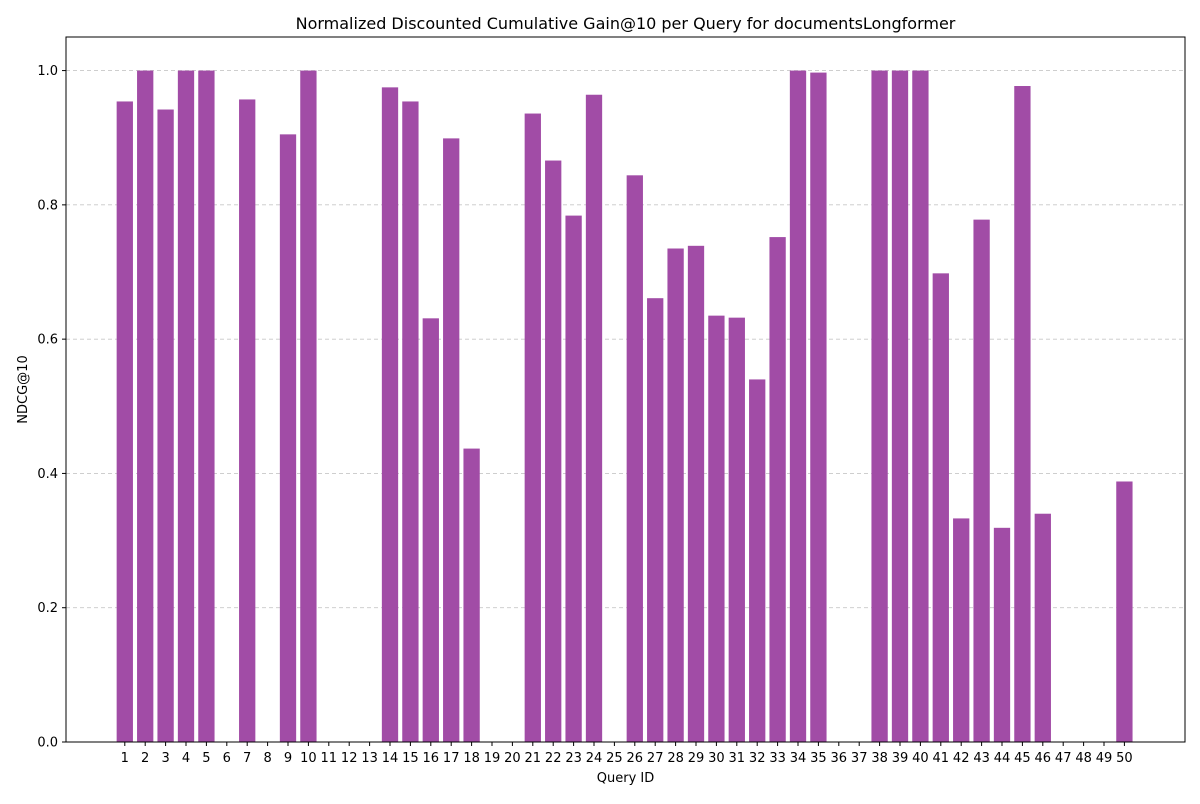 The width and height of the screenshot is (1200, 804). Describe the element at coordinates (1124, 758) in the screenshot. I see `x-tick-label: 50` at that location.